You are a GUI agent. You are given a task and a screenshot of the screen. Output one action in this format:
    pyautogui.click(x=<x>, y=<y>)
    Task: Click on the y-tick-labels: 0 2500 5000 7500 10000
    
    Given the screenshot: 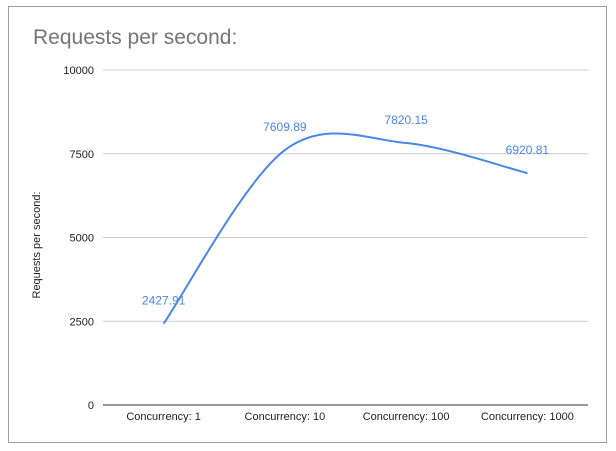 What is the action you would take?
    pyautogui.click(x=78, y=238)
    